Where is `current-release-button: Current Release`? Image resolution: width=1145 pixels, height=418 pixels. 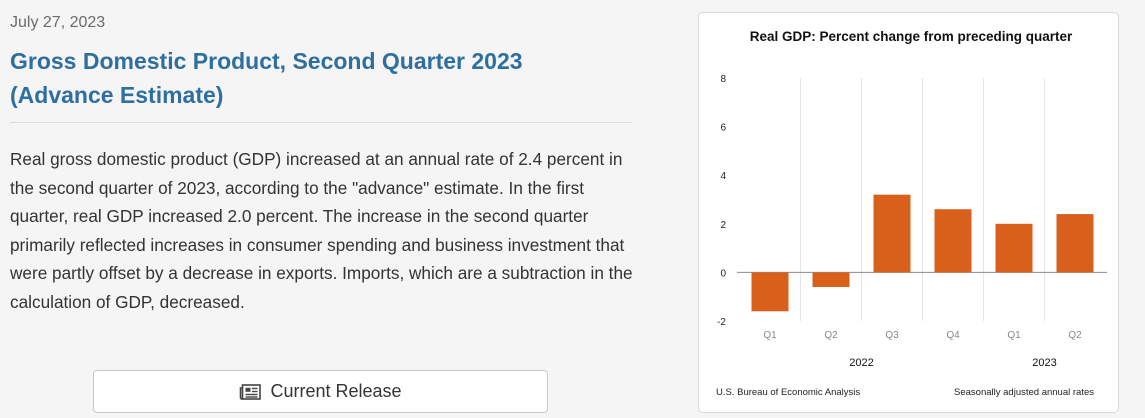
current-release-button: Current Release is located at coordinates (320, 391).